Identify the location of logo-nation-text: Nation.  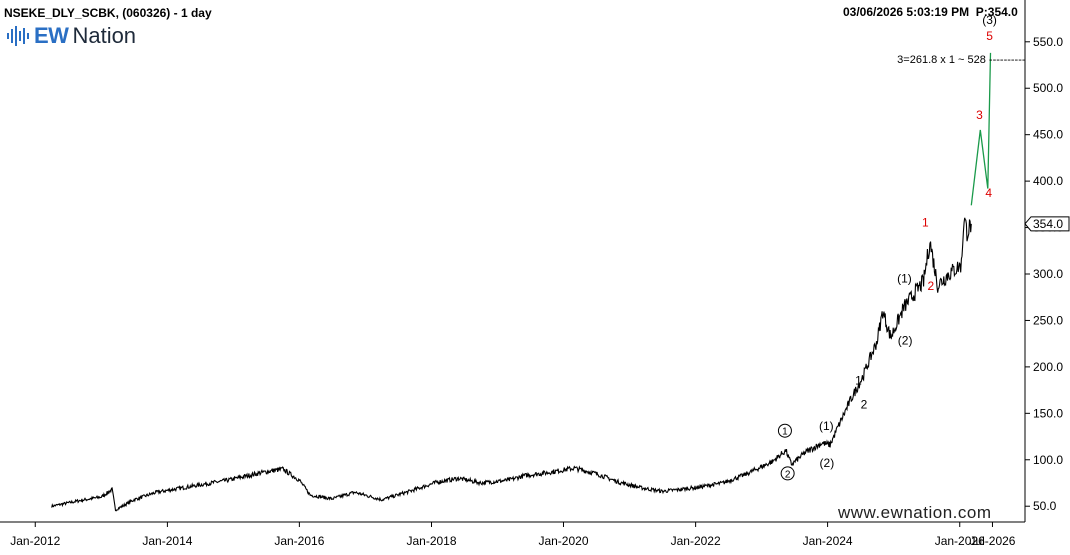
(104, 35).